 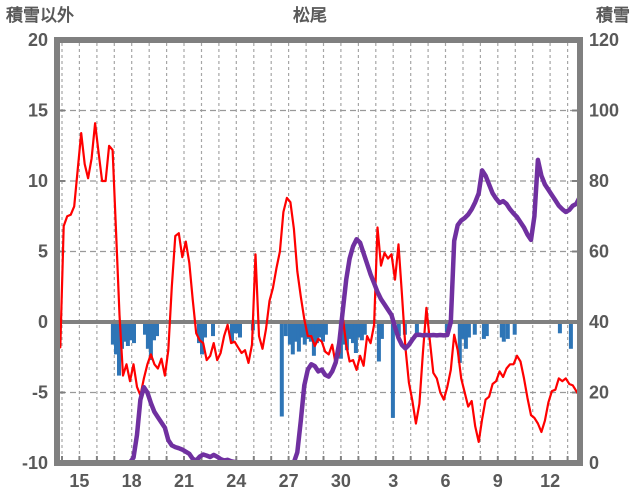 What do you see at coordinates (594, 463) in the screenshot?
I see `right-axis-label-num: 0` at bounding box center [594, 463].